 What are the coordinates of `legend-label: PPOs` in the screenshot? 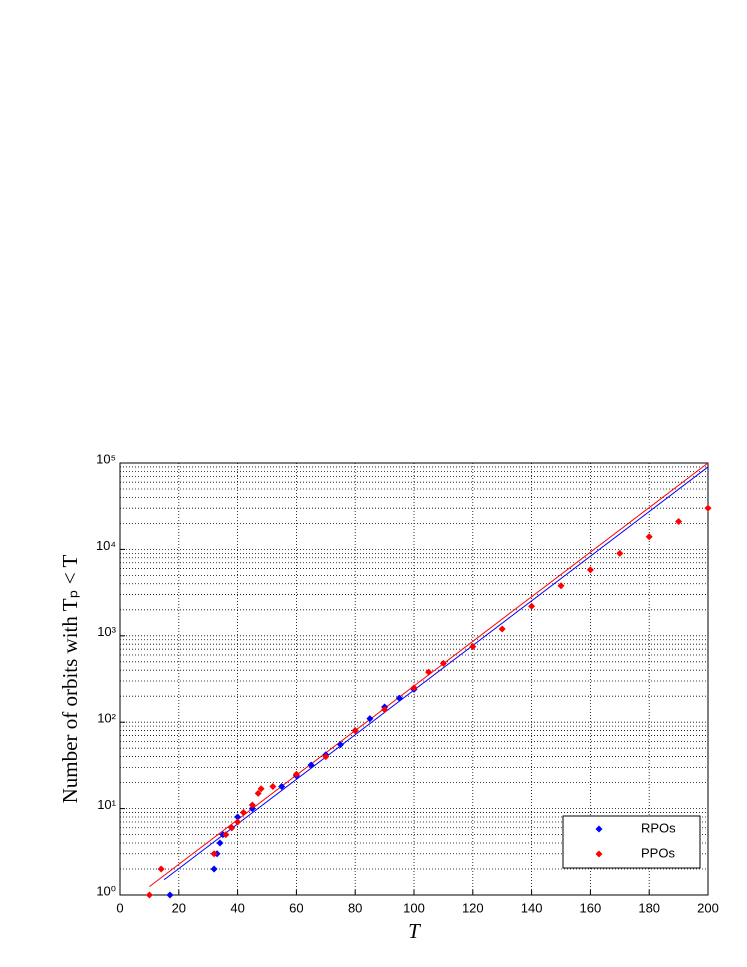 It's located at (658, 852).